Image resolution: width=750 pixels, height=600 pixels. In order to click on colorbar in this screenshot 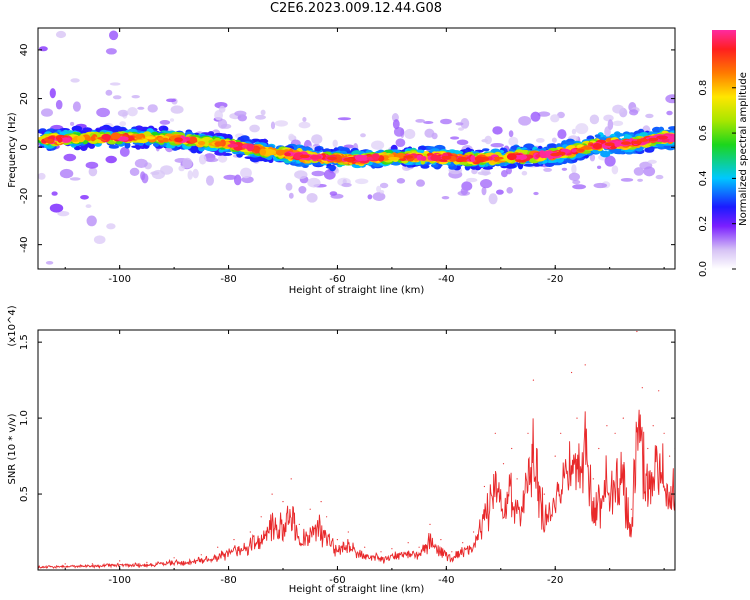, I will do `click(724, 149)`.